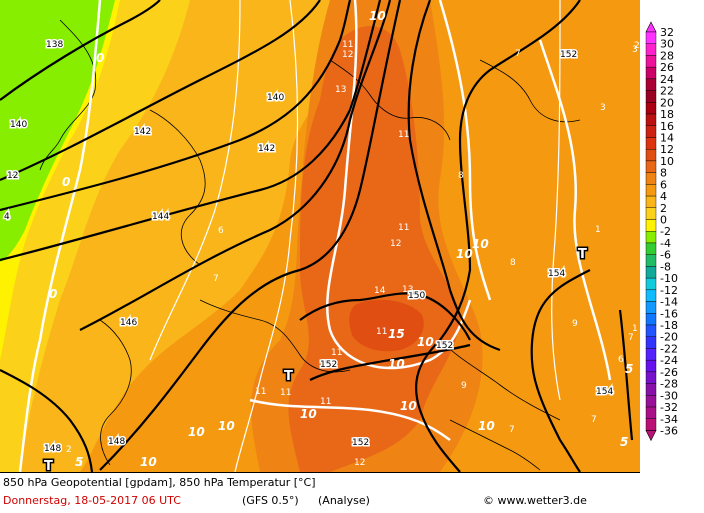 The width and height of the screenshot is (704, 513). I want to click on legend-label: 32, so click(667, 32).